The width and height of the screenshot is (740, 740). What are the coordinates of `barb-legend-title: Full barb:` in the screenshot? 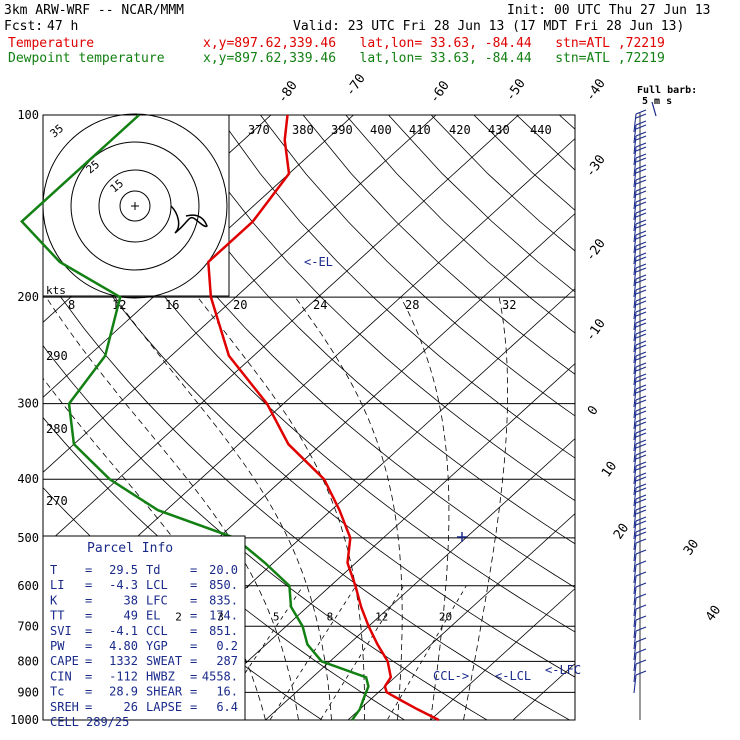 It's located at (667, 90).